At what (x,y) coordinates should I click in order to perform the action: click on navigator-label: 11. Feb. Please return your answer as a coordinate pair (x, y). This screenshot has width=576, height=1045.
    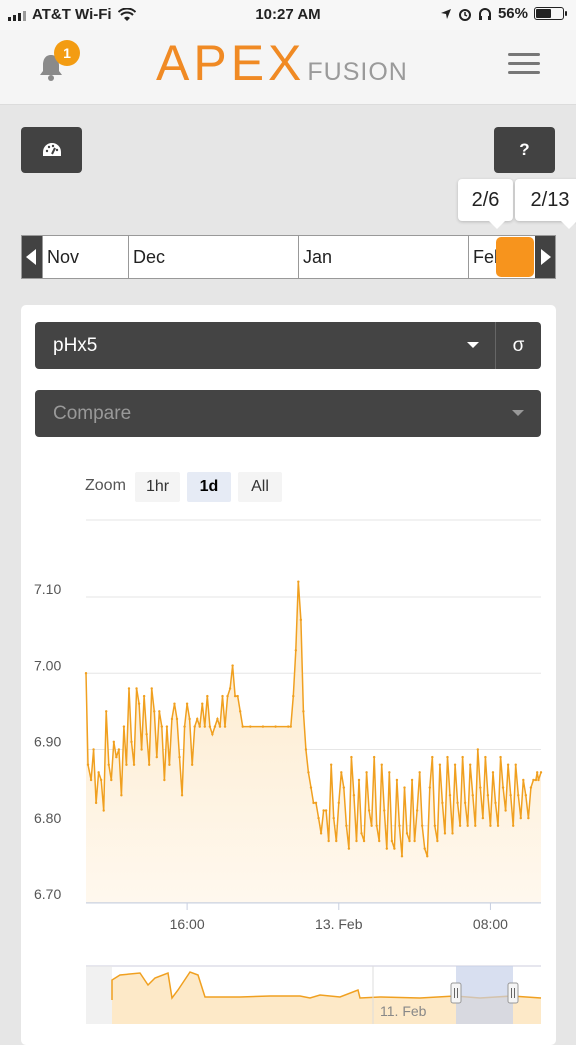
    Looking at the image, I should click on (403, 1011).